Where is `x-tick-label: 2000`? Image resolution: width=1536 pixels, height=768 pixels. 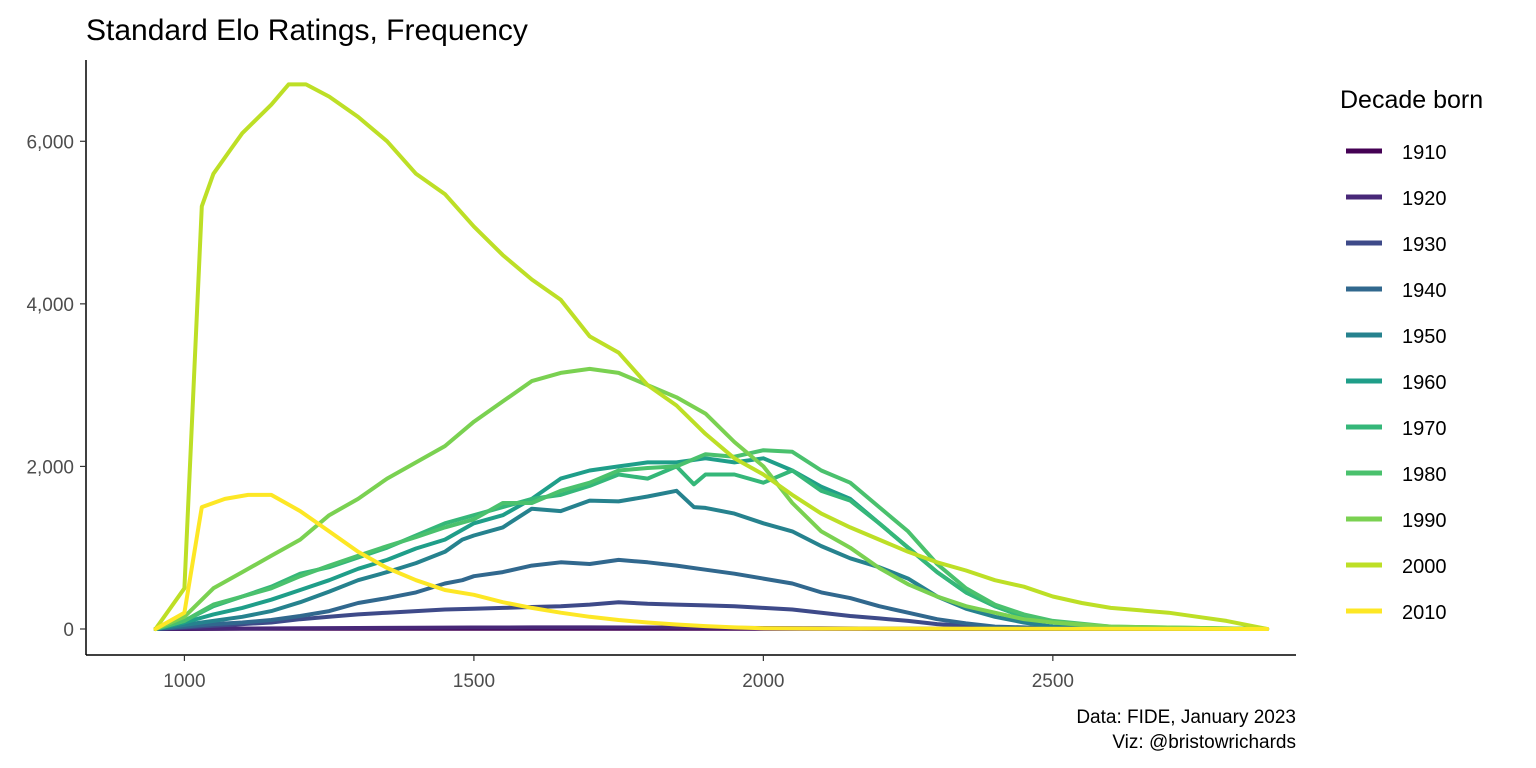
x-tick-label: 2000 is located at coordinates (763, 681).